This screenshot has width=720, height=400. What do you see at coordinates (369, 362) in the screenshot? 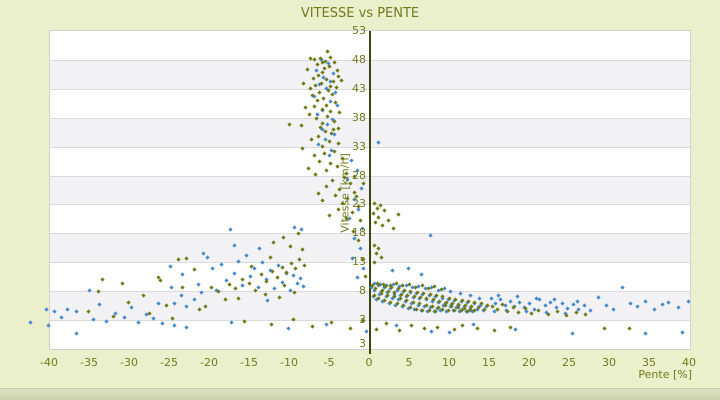
I see `x-tick-label: 0` at bounding box center [369, 362].